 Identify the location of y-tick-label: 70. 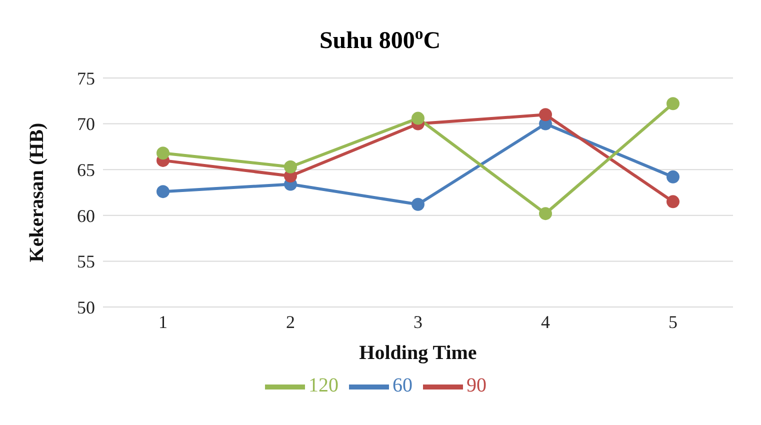
(86, 124).